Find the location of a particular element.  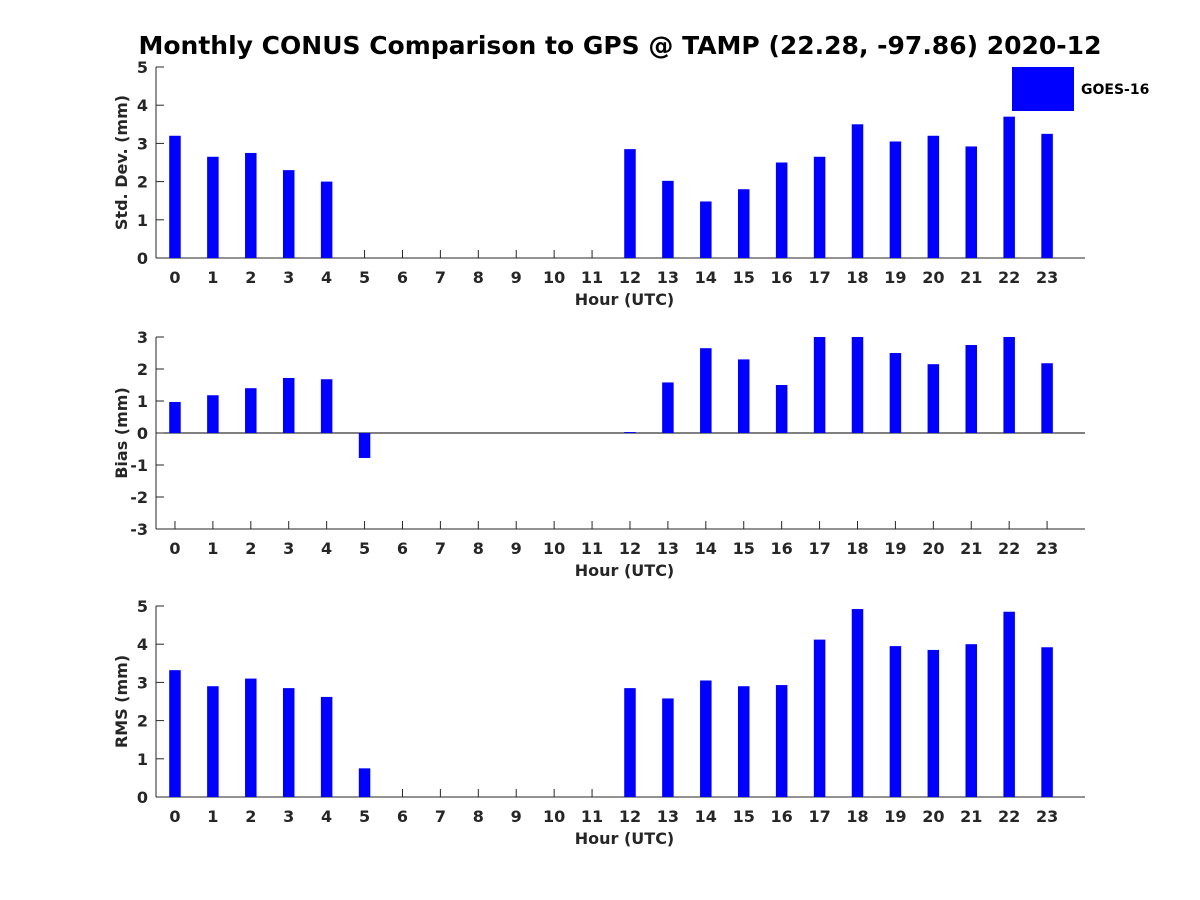

x-tick-label: 21 is located at coordinates (971, 277).